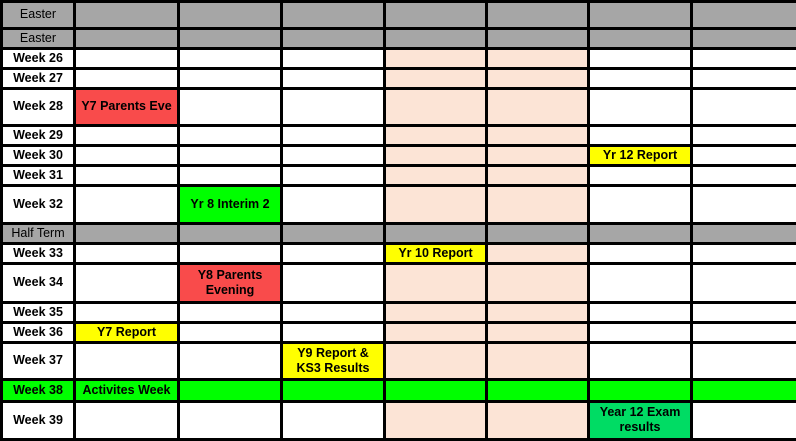  I want to click on event-cell: Yr 10 Report, so click(435, 253).